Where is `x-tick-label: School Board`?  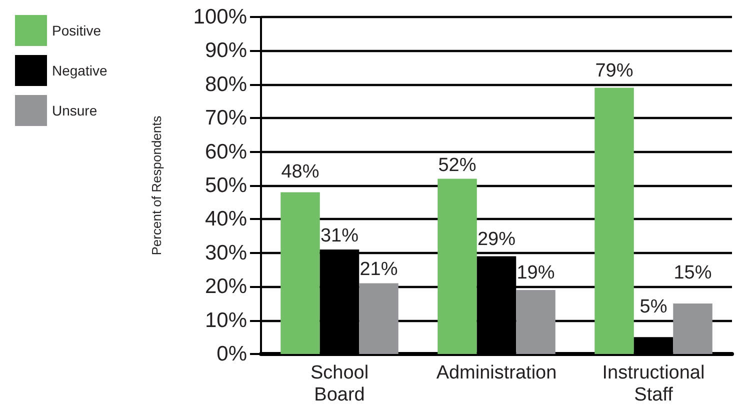
x-tick-label: School Board is located at coordinates (339, 384).